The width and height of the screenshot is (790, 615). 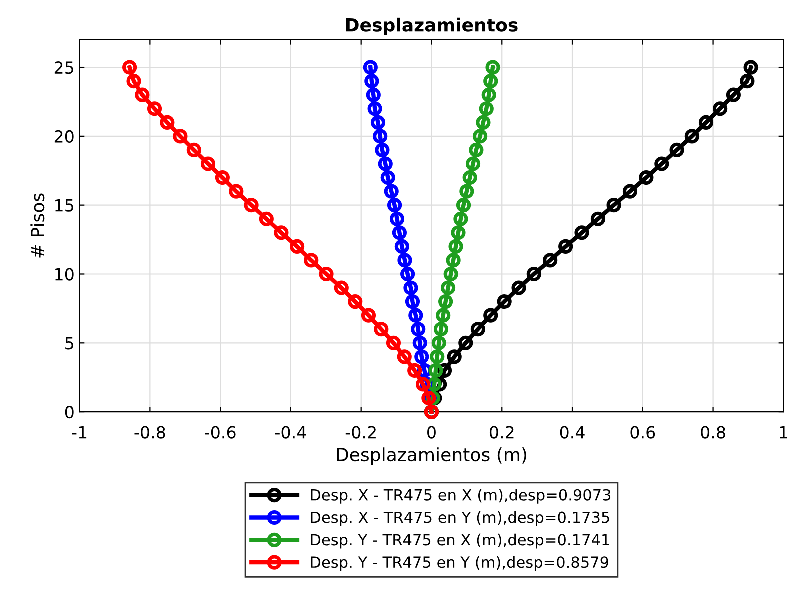 What do you see at coordinates (460, 518) in the screenshot?
I see `legend-label: Desp. X - TR475 en Y (m),desp=0.1735` at bounding box center [460, 518].